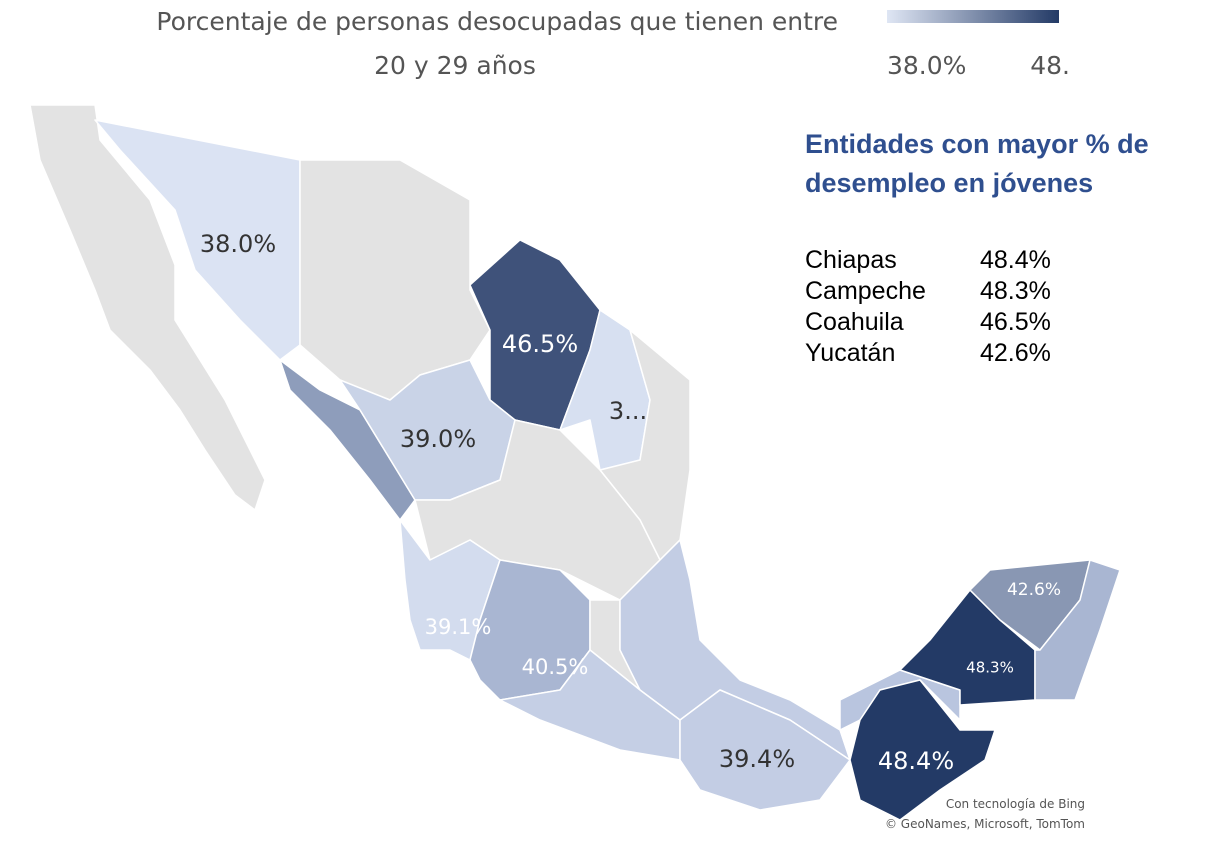  What do you see at coordinates (1015, 291) in the screenshot?
I see `row-value: 48.3%` at bounding box center [1015, 291].